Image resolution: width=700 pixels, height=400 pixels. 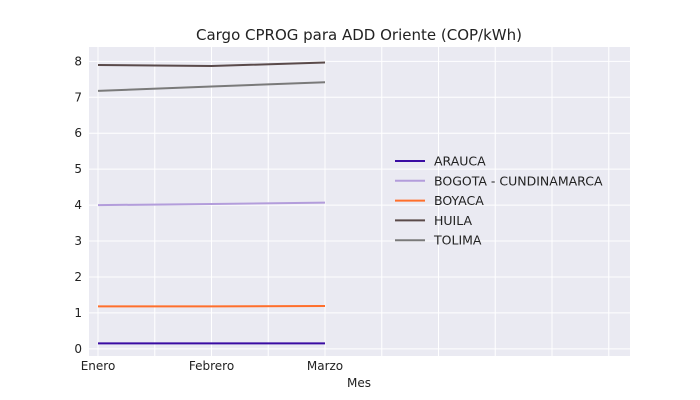 What do you see at coordinates (78, 349) in the screenshot?
I see `y-tick-label: 0` at bounding box center [78, 349].